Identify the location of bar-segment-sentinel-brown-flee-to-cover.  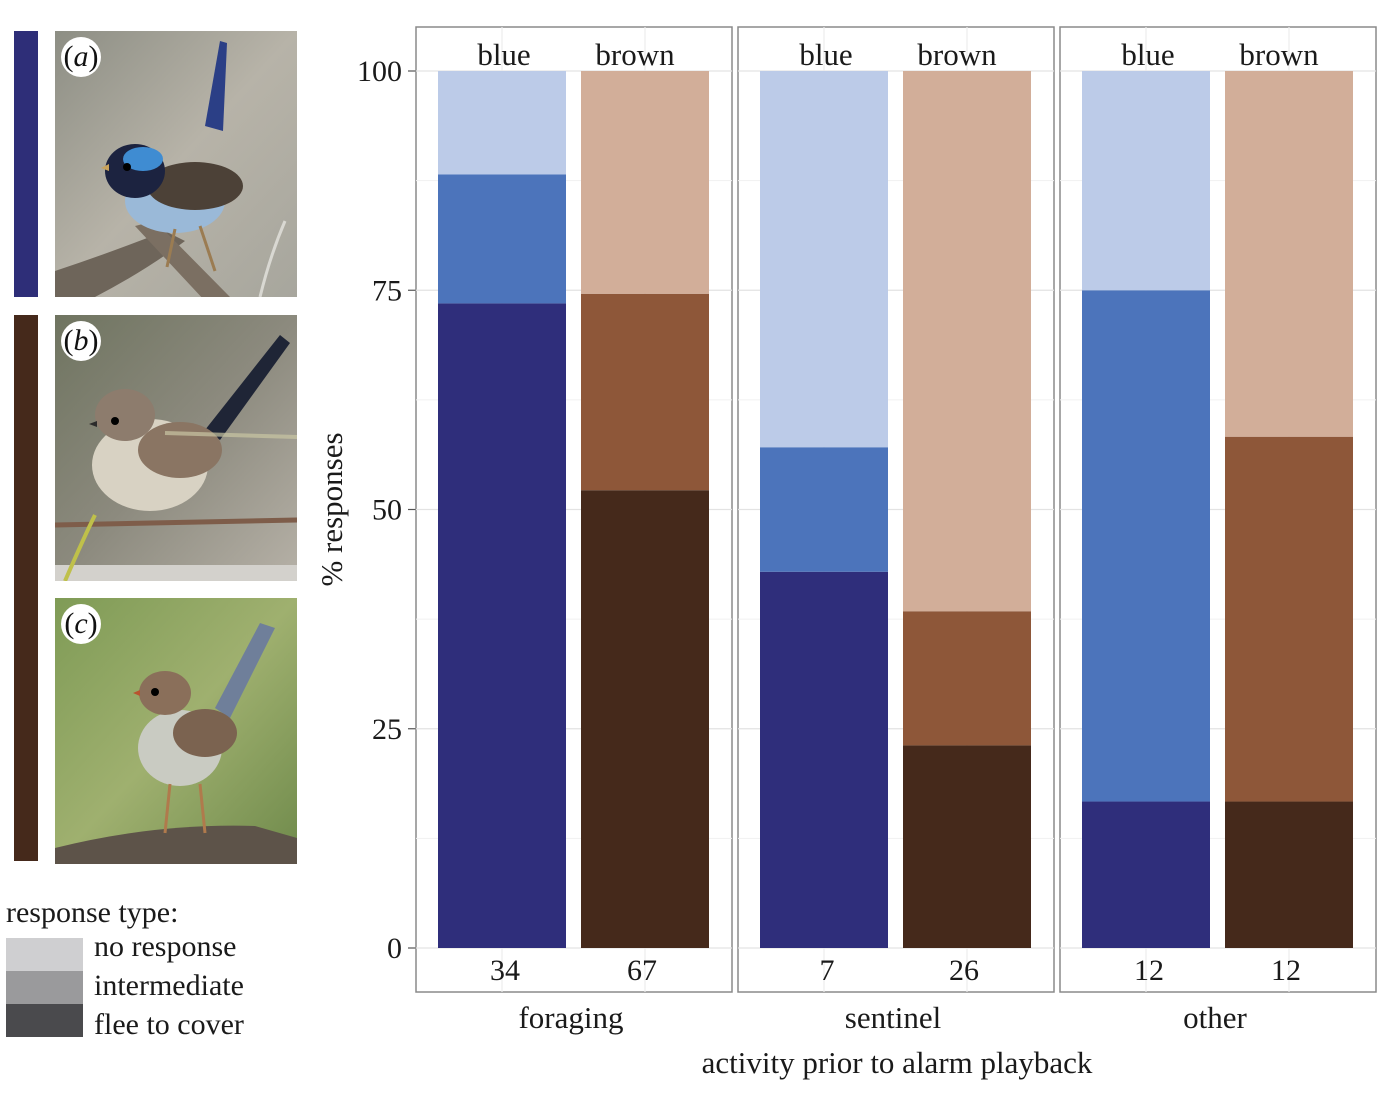
(967, 846).